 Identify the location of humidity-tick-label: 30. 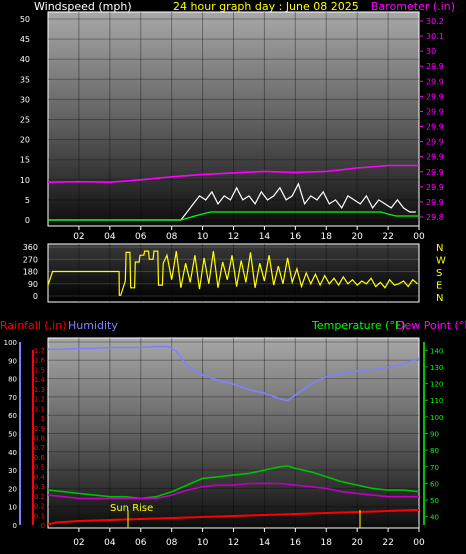
(12, 471).